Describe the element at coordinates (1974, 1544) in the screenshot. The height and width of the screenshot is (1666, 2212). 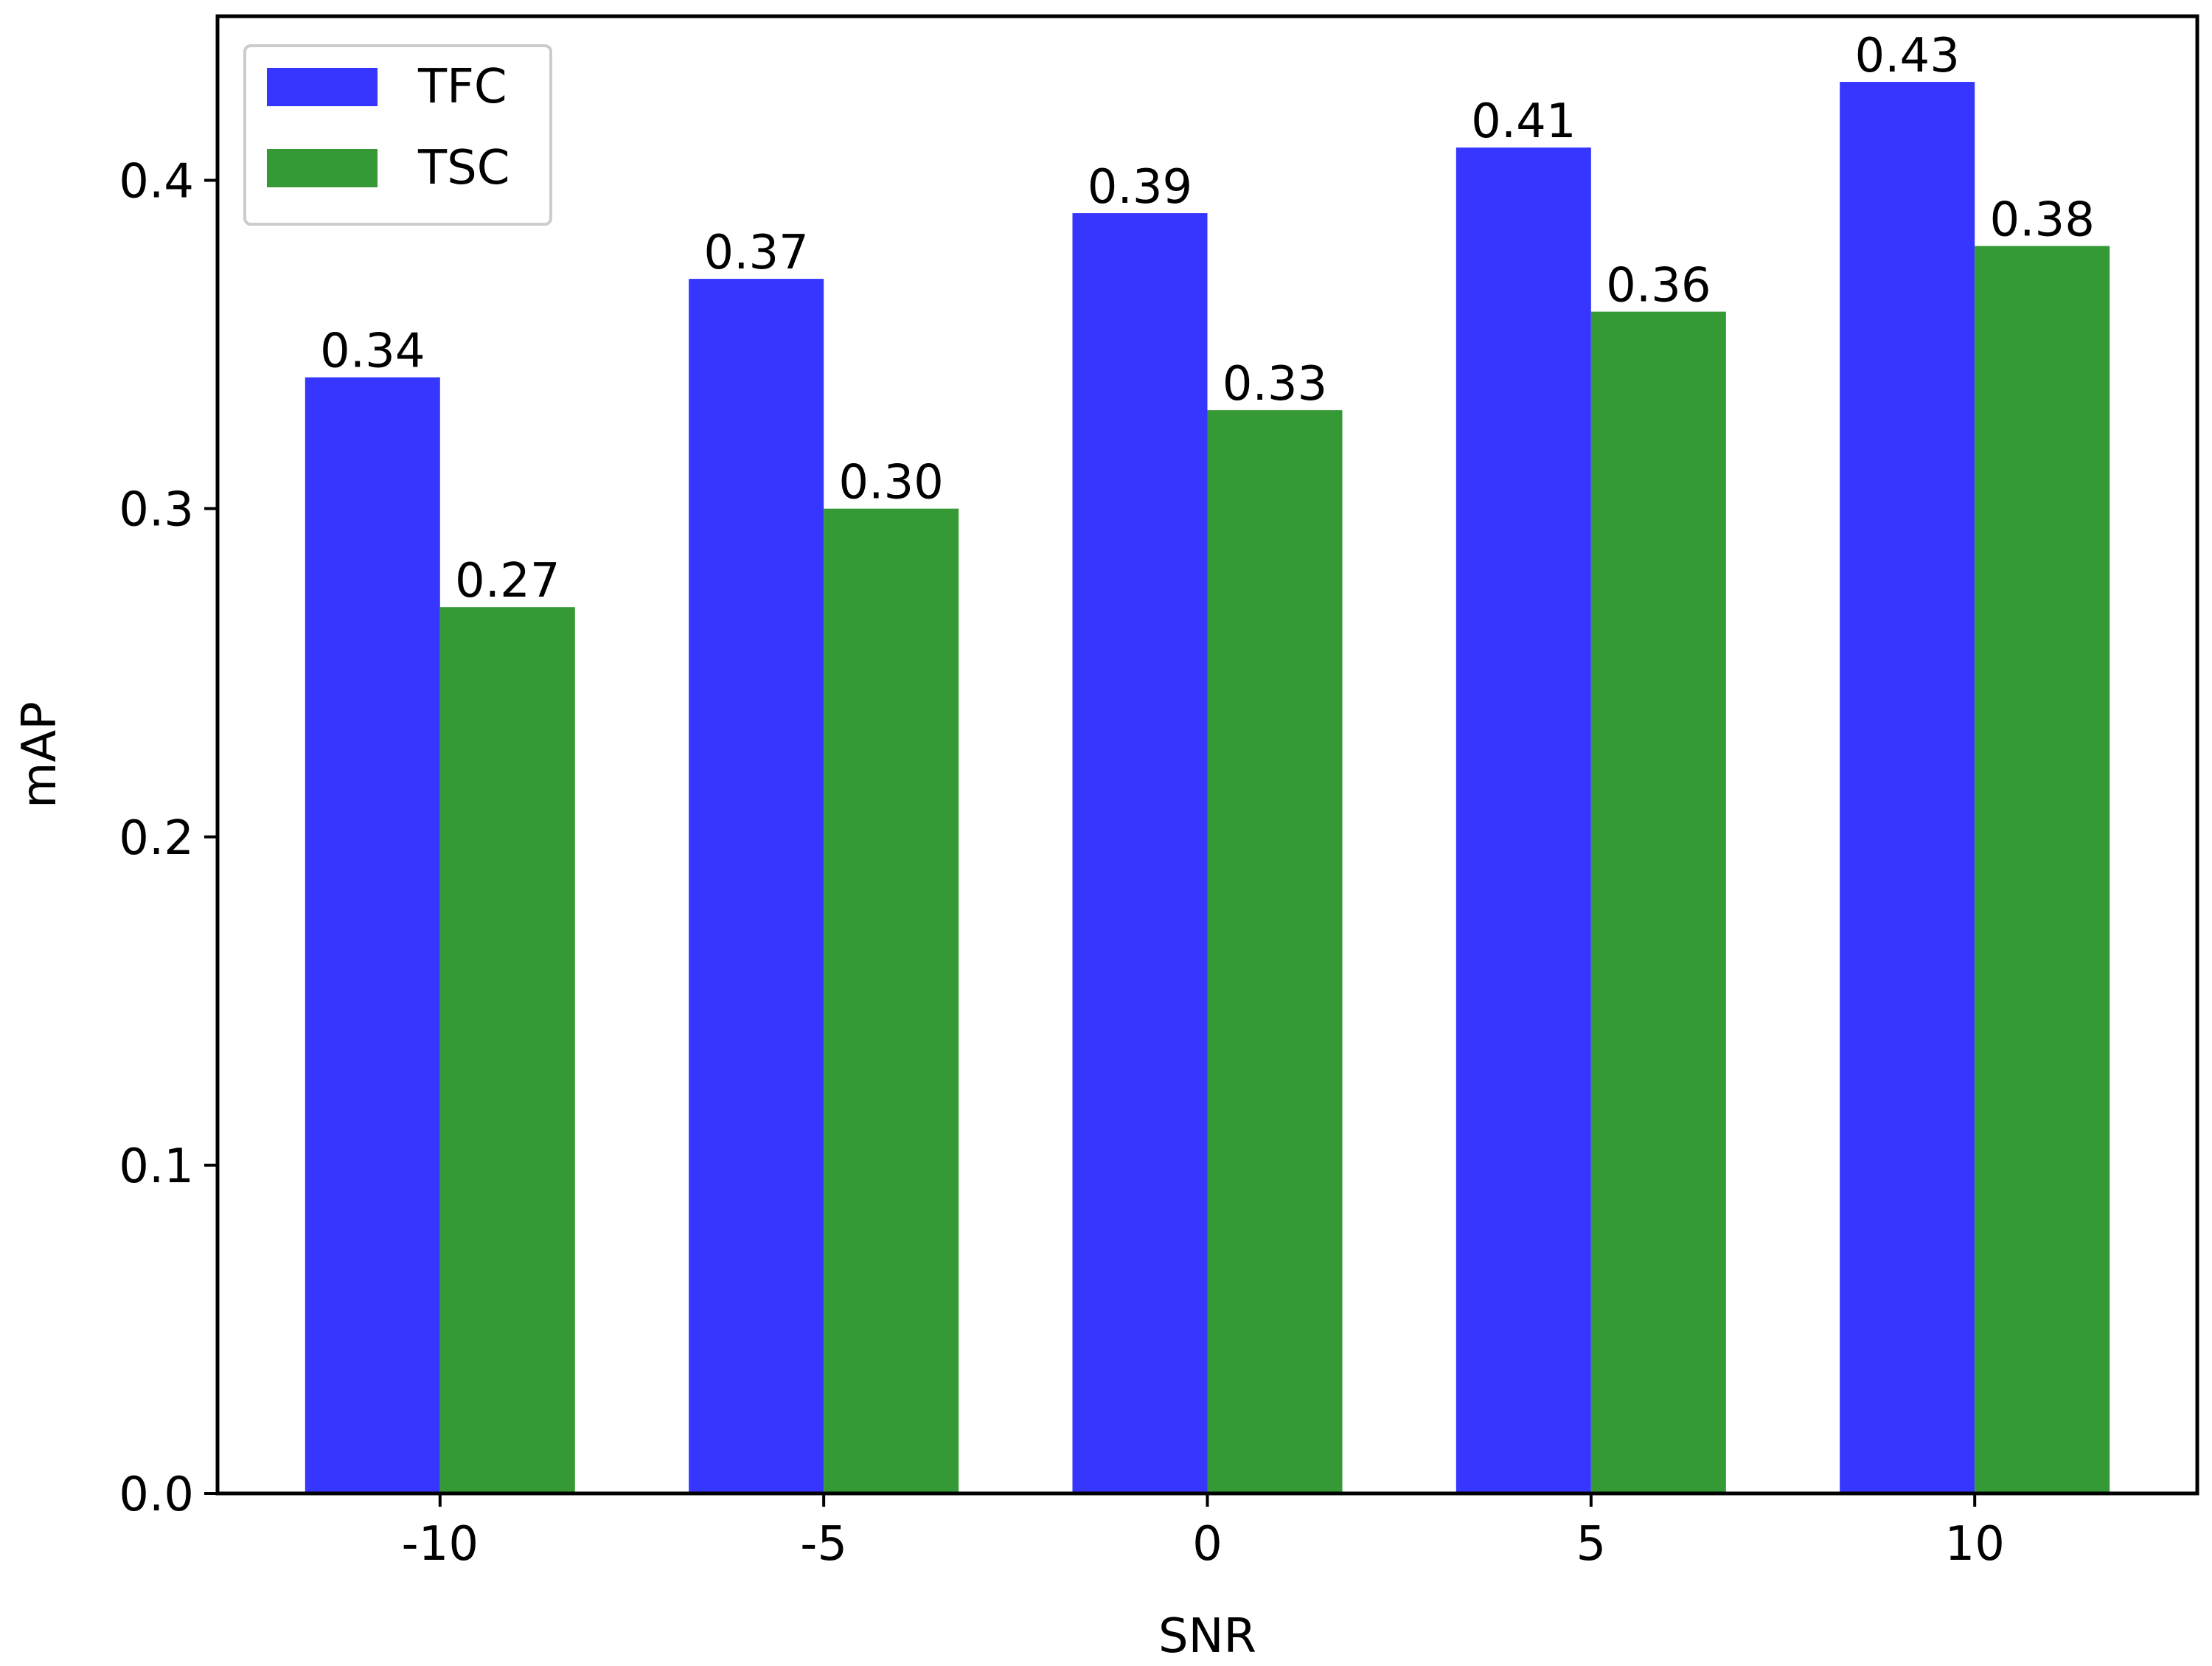
I see `x-tick-label: 10` at that location.